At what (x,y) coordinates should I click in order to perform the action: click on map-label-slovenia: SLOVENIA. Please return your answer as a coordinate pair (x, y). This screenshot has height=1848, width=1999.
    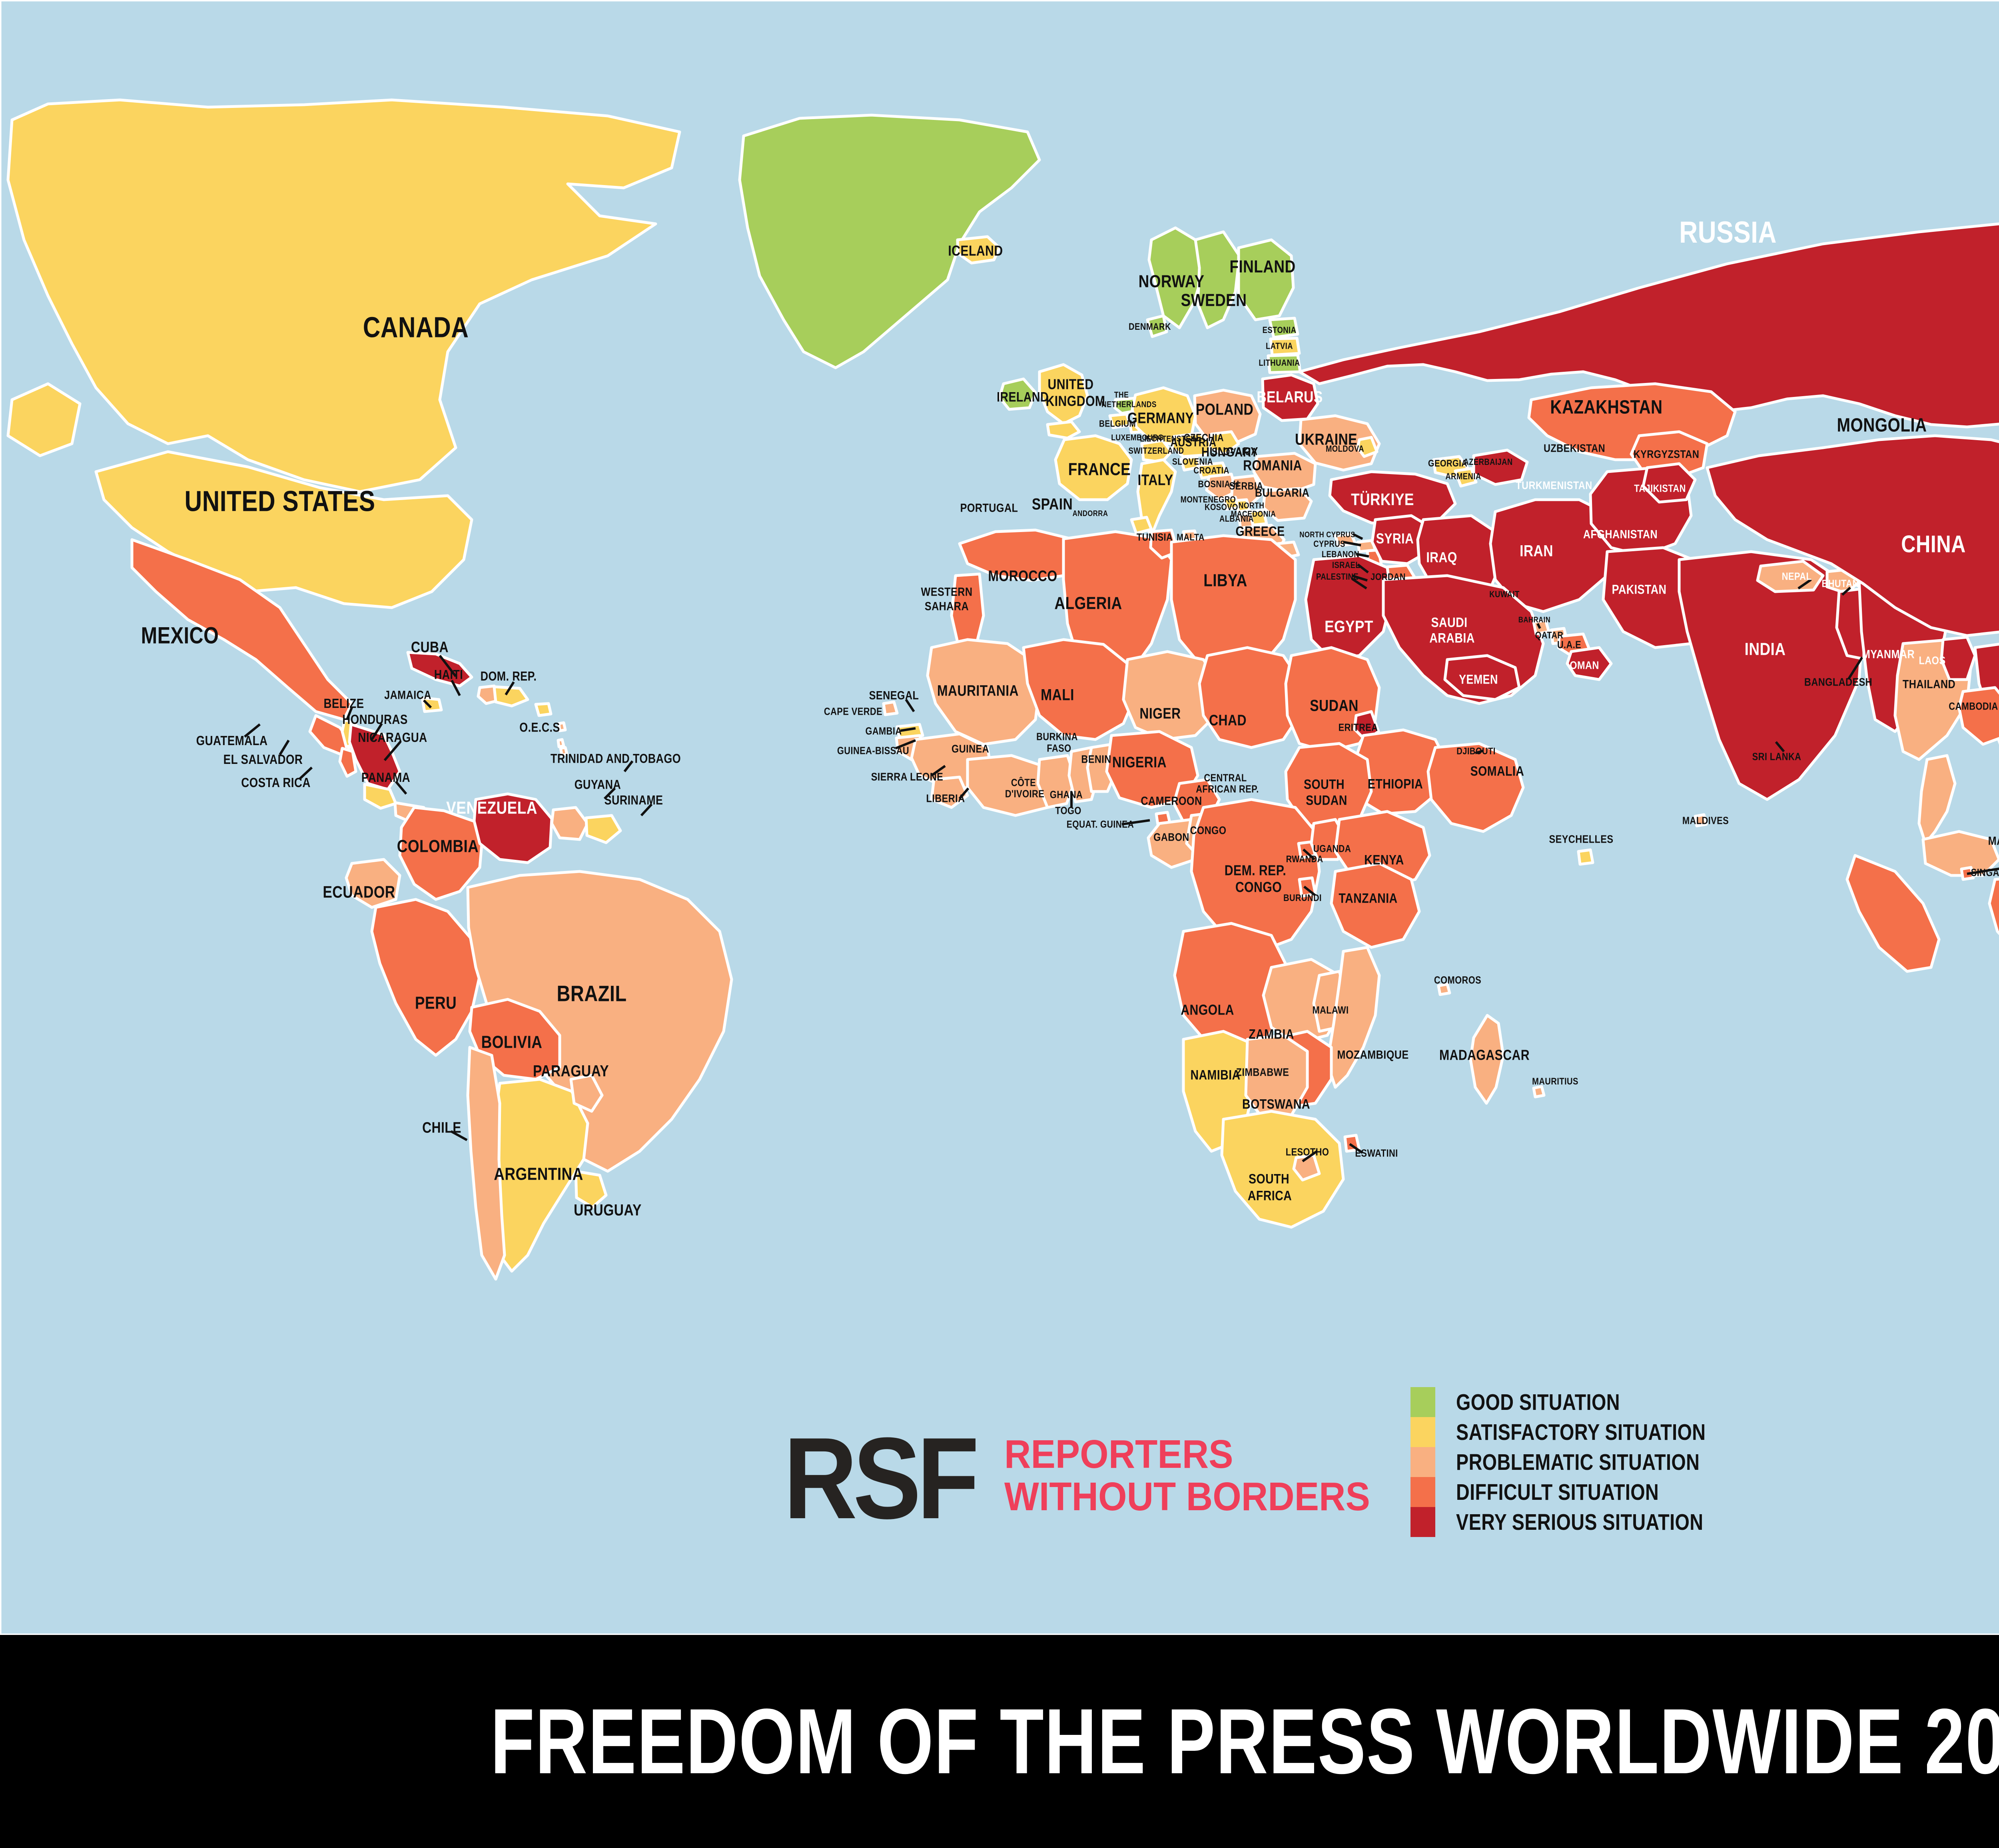
    Looking at the image, I should click on (1193, 461).